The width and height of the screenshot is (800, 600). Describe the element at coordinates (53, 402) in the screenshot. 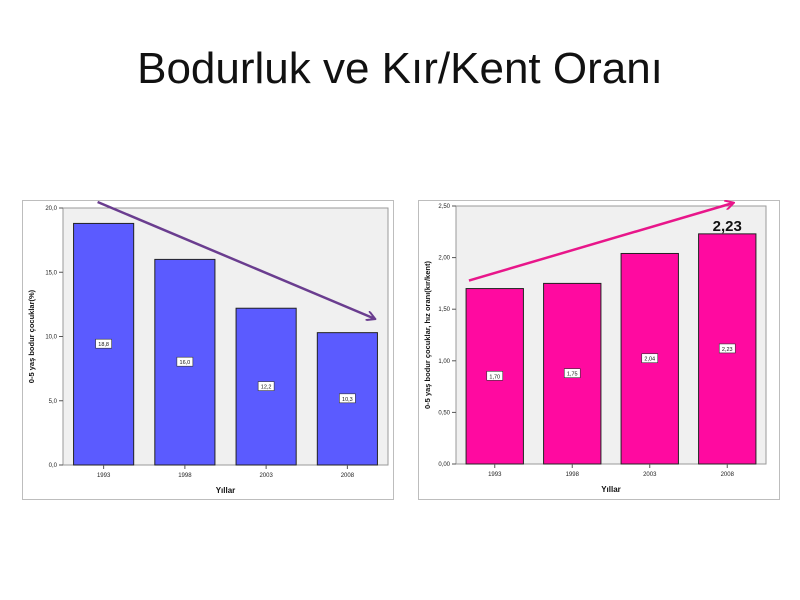

I see `y-tick-label: 5,0` at that location.